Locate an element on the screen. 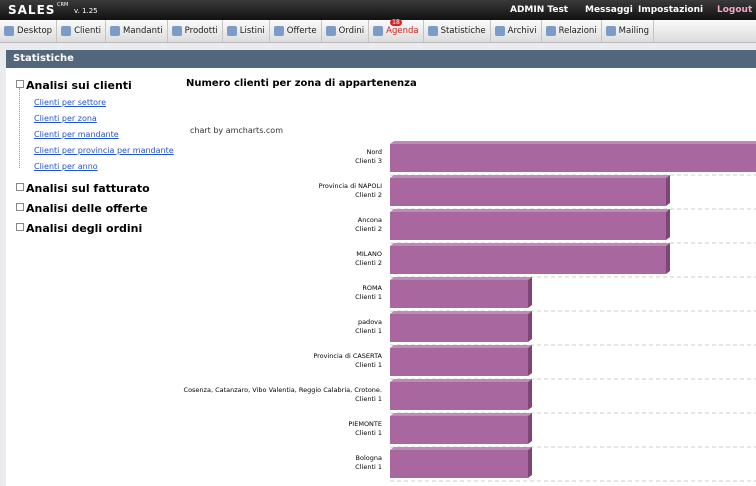 The width and height of the screenshot is (756, 486). panel-title: Statistiche is located at coordinates (381, 59).